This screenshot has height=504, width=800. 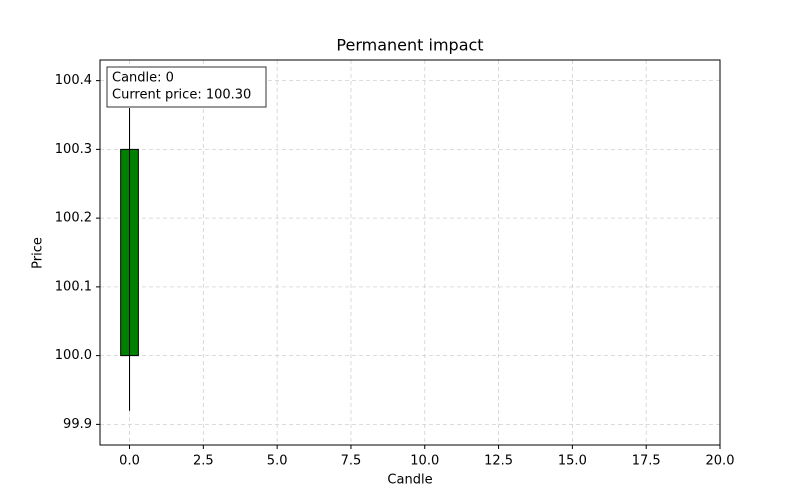 I want to click on x-tick-label: 15.0, so click(x=572, y=461).